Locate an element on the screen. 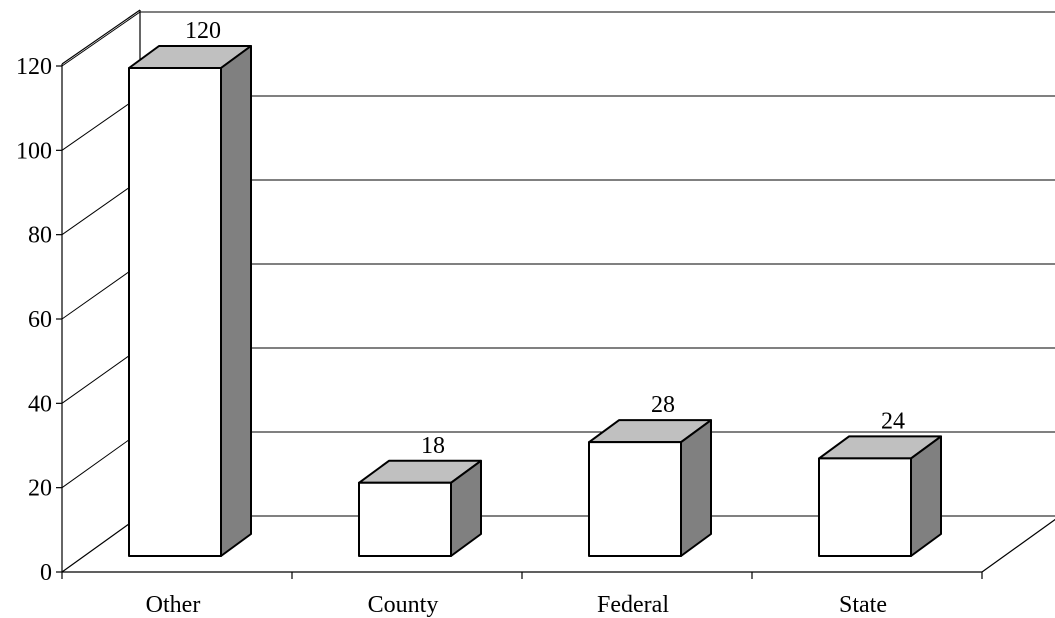 The height and width of the screenshot is (618, 1055). floor-left-edge is located at coordinates (101, 544).